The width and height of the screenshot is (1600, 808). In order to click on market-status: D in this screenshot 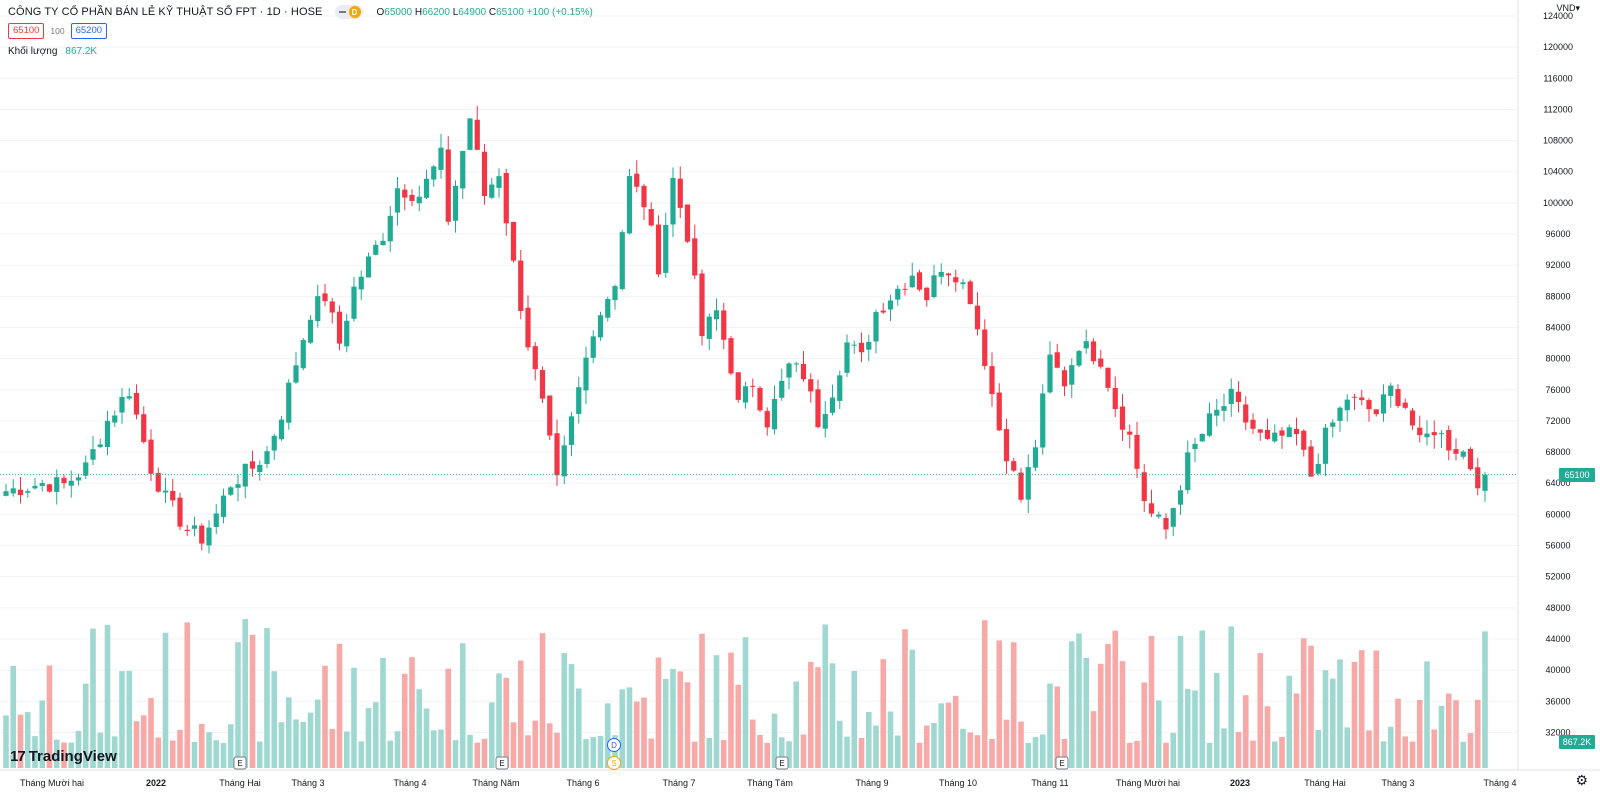, I will do `click(348, 12)`.